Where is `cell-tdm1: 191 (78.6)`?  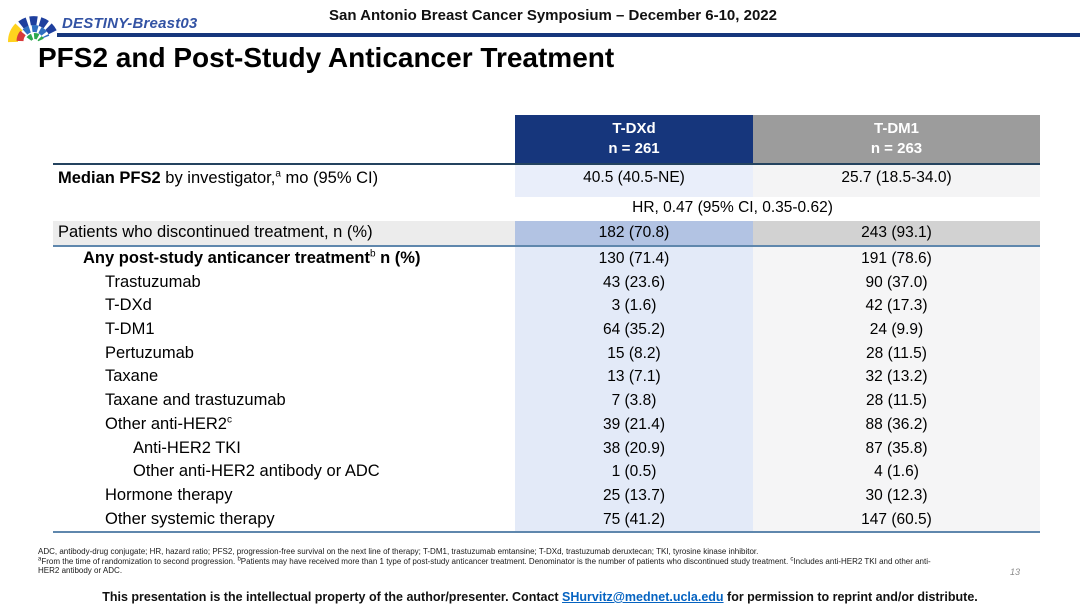 cell-tdm1: 191 (78.6) is located at coordinates (896, 259).